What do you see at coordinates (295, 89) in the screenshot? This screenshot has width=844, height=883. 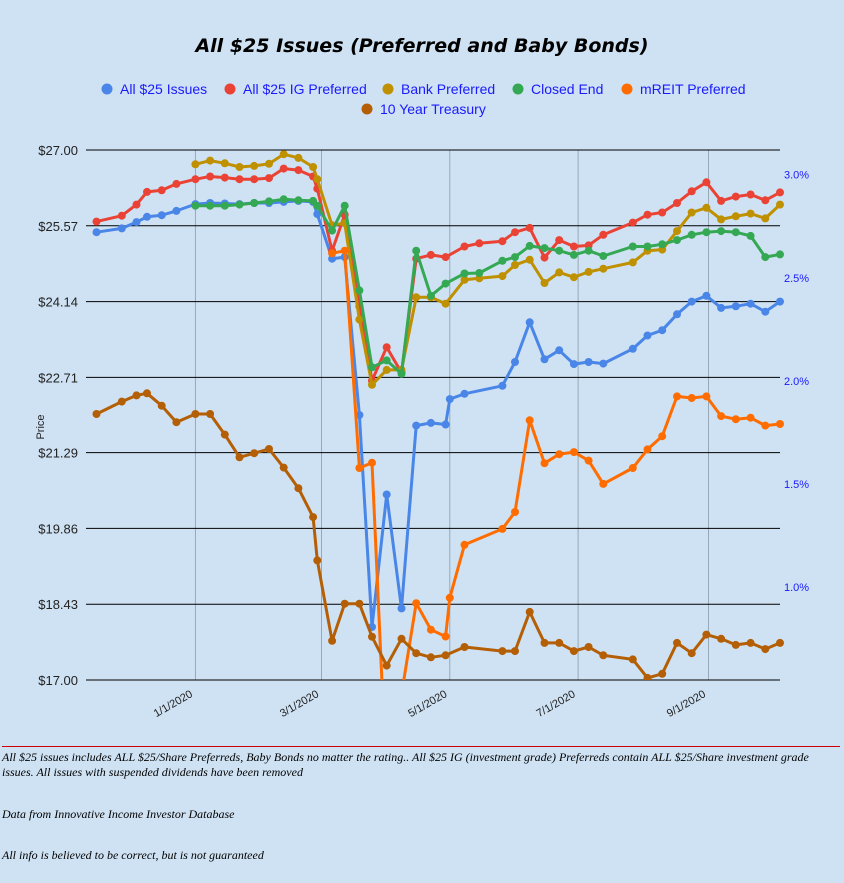 I see `legend-item: All $25 IG Preferred` at bounding box center [295, 89].